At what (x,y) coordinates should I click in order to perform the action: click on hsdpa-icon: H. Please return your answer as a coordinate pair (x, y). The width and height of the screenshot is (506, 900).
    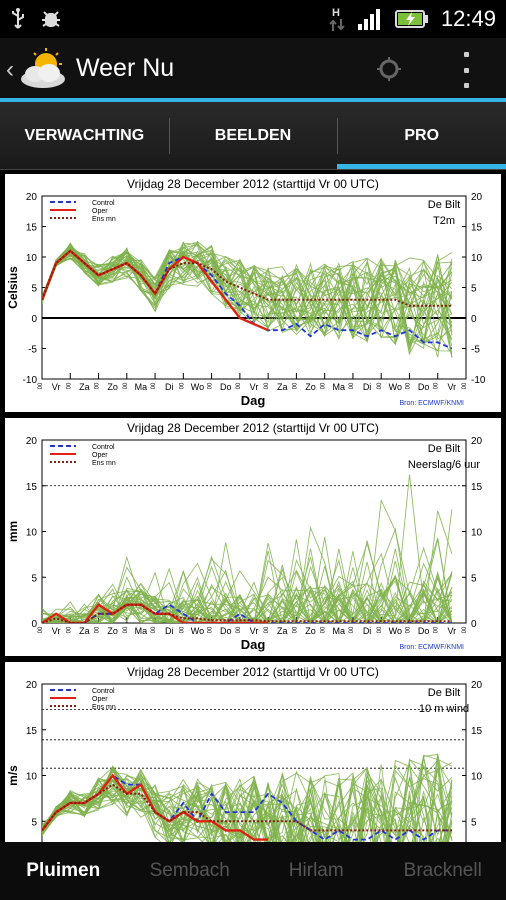
    Looking at the image, I should click on (337, 19).